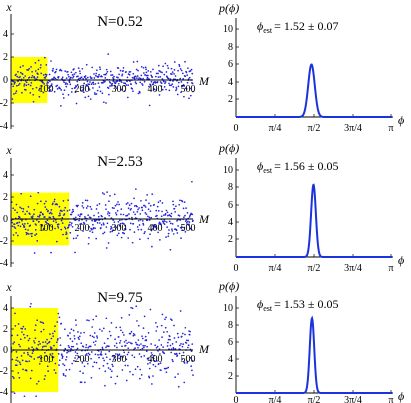 The height and width of the screenshot is (403, 411). I want to click on x-tick-label: 500, so click(188, 228).